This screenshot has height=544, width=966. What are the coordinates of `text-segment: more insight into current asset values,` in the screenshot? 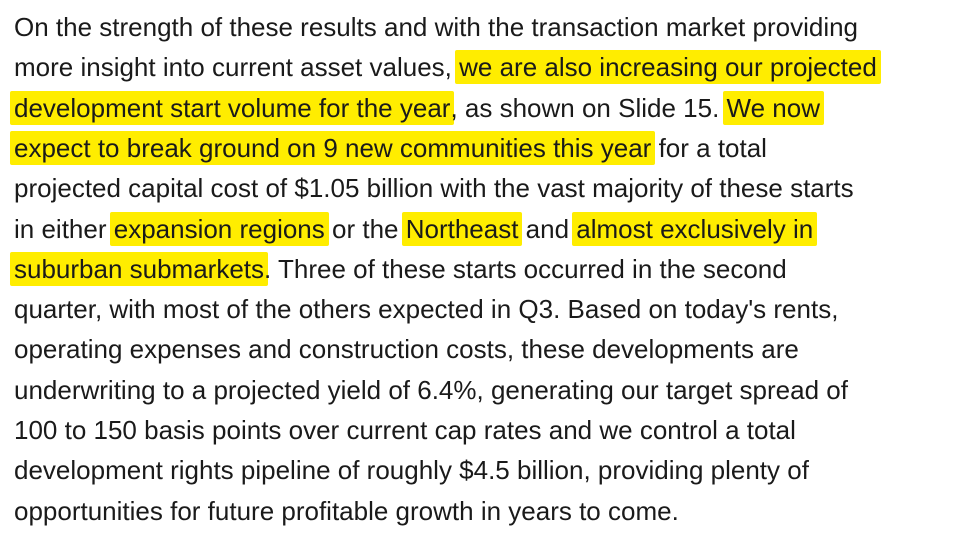 It's located at (237, 67).